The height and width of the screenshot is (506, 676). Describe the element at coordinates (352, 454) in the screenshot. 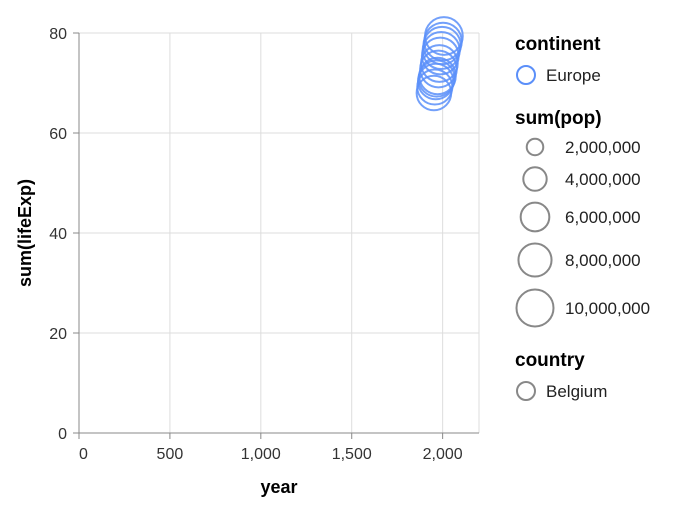

I see `x-tick-label: 1,500` at that location.